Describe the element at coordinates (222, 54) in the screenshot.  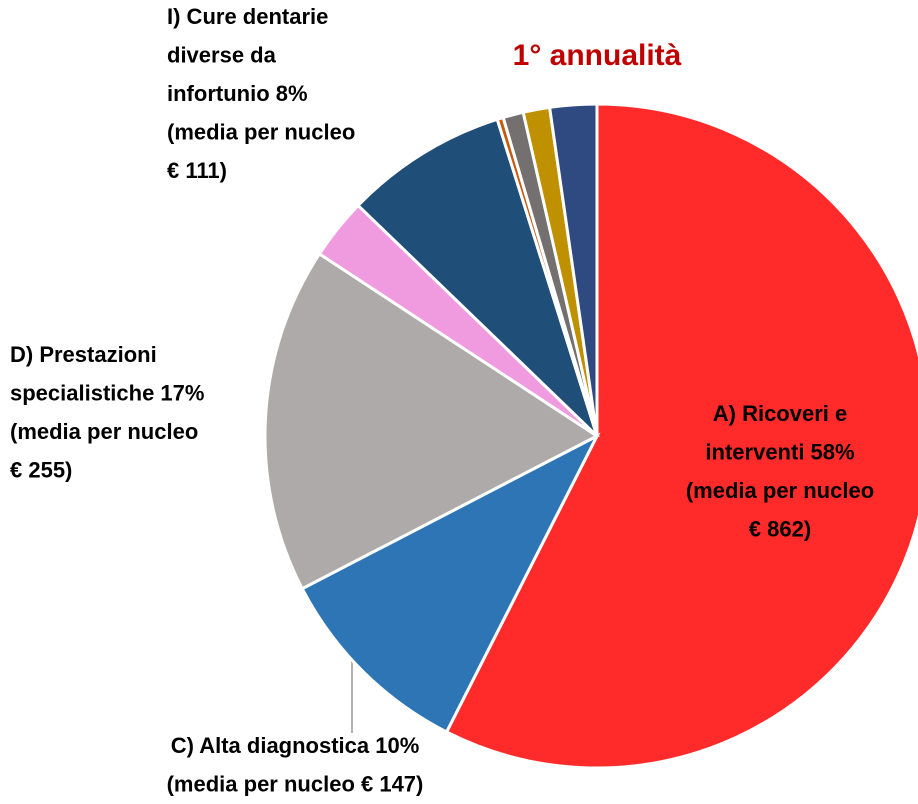
I see `slice-label: diverse da` at that location.